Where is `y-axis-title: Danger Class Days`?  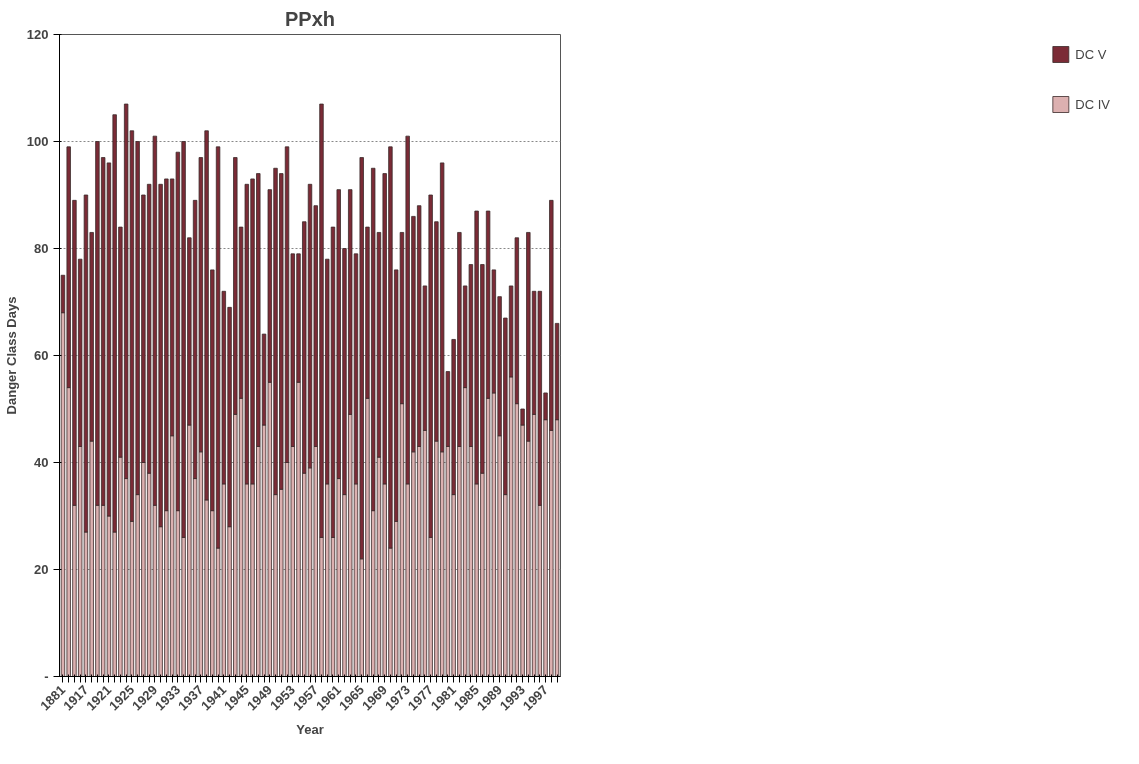 y-axis-title: Danger Class Days is located at coordinates (11, 355).